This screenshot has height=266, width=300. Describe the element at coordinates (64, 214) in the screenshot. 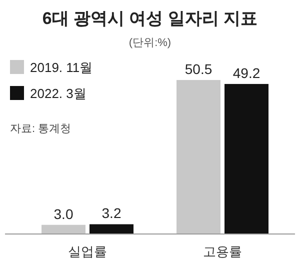

I see `data-label: 3.0` at that location.